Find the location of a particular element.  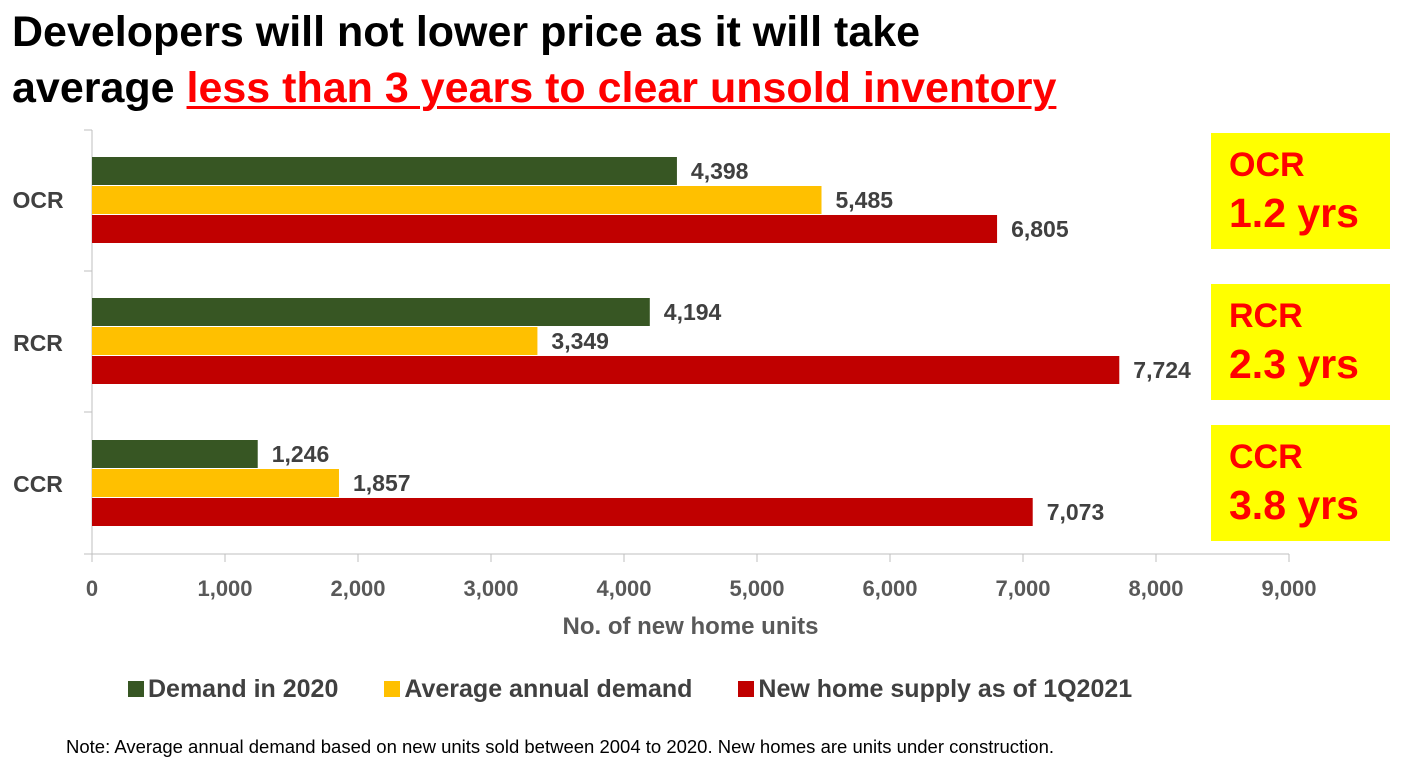

x-tick-label: 4,000 is located at coordinates (623, 588).